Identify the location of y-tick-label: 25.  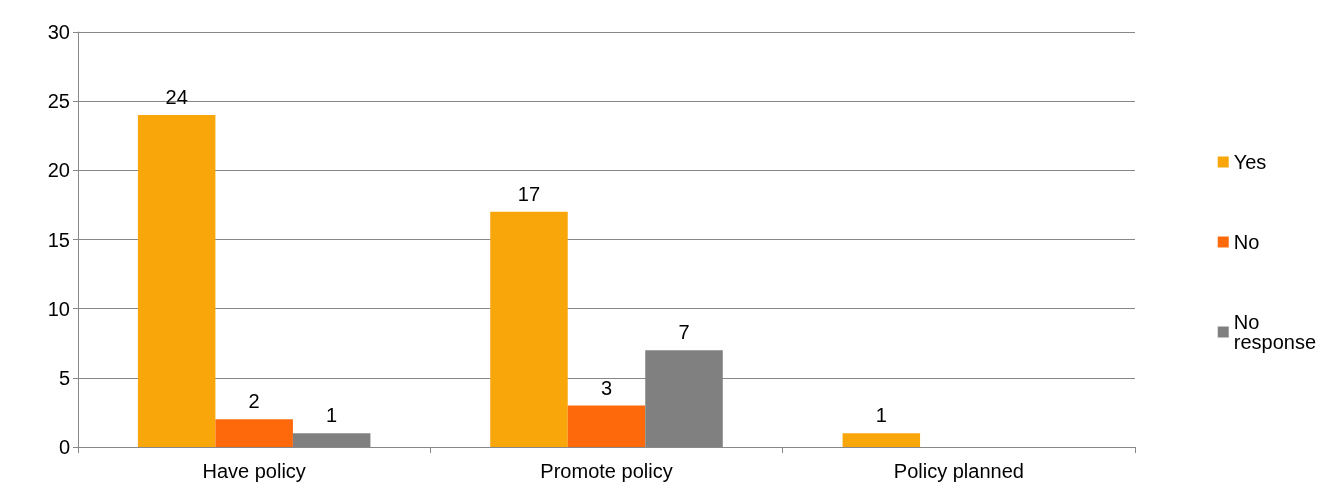
(58, 101).